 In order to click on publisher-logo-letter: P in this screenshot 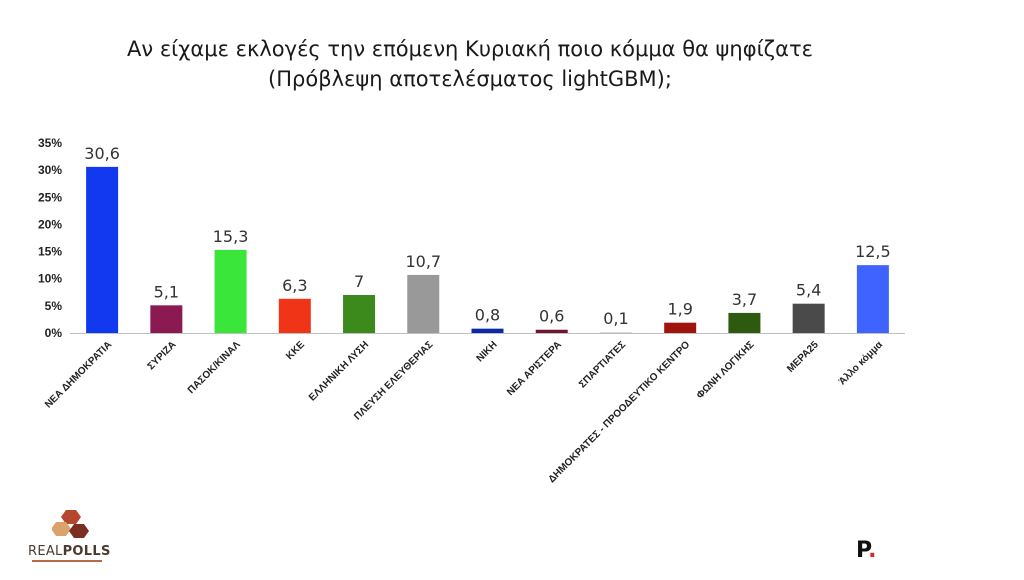, I will do `click(862, 550)`.